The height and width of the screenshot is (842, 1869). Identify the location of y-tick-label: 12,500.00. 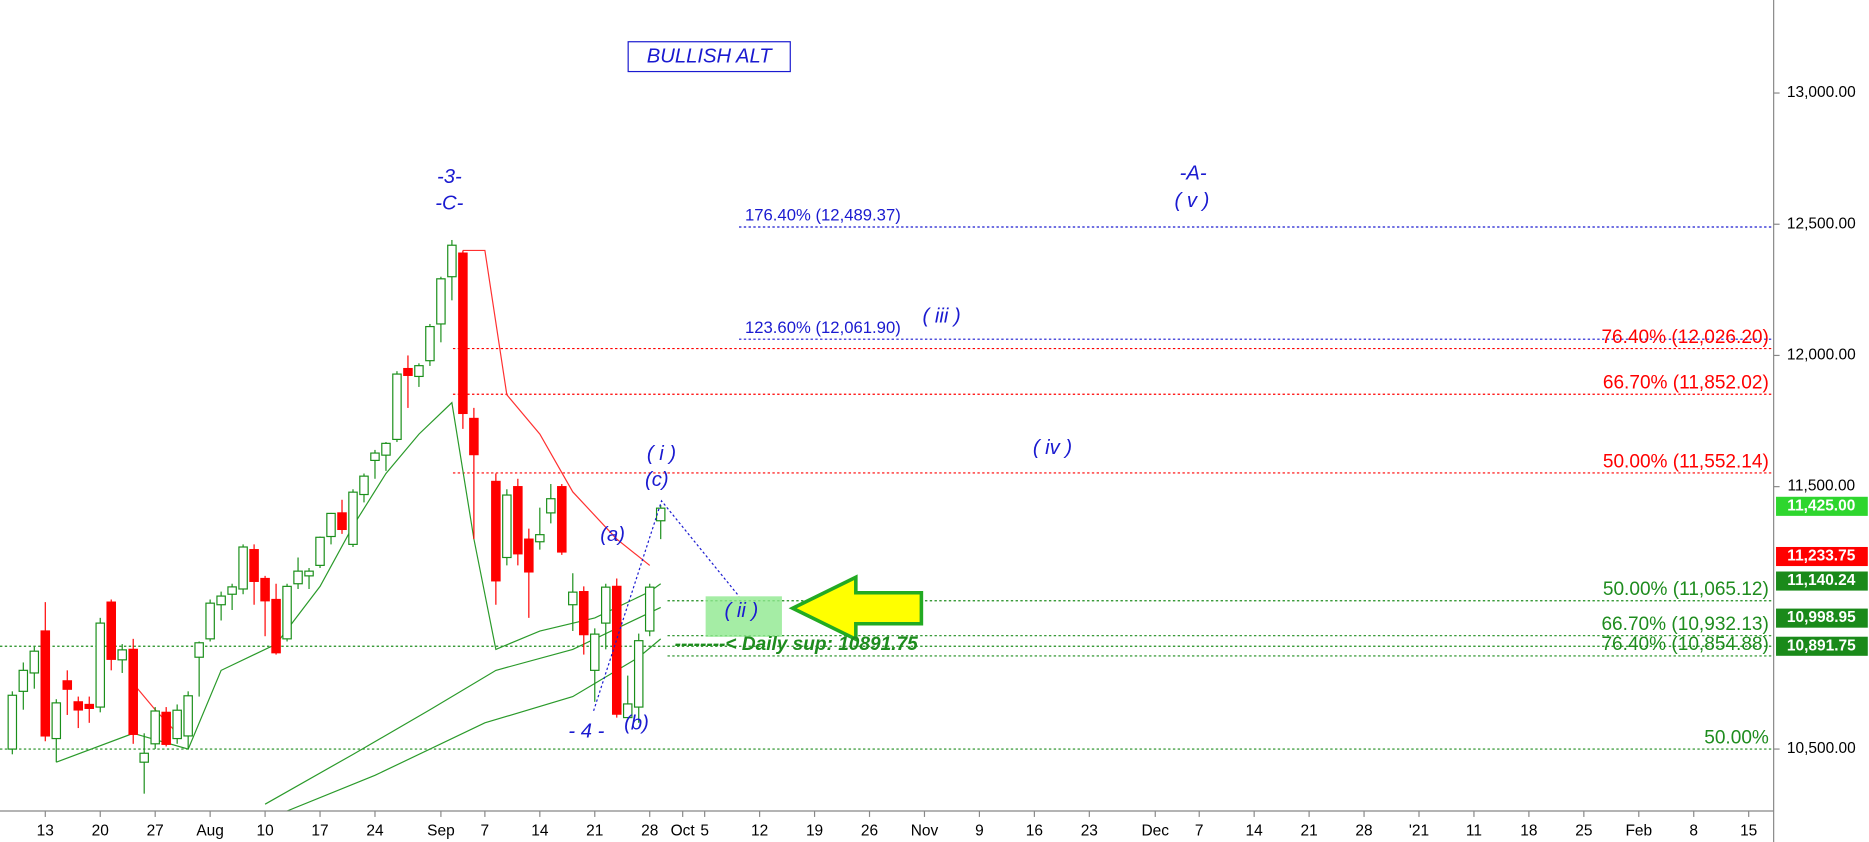
(1821, 223).